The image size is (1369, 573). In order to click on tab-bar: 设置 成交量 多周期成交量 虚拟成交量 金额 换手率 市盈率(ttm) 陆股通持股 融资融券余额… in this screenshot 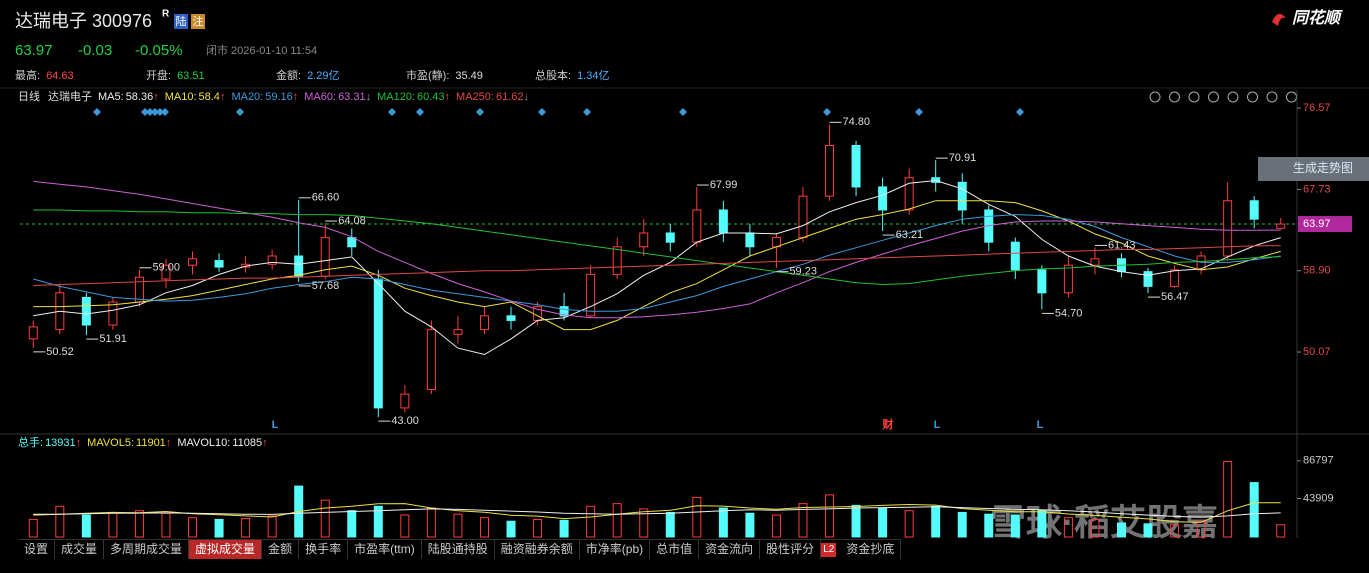, I will do `click(460, 549)`.